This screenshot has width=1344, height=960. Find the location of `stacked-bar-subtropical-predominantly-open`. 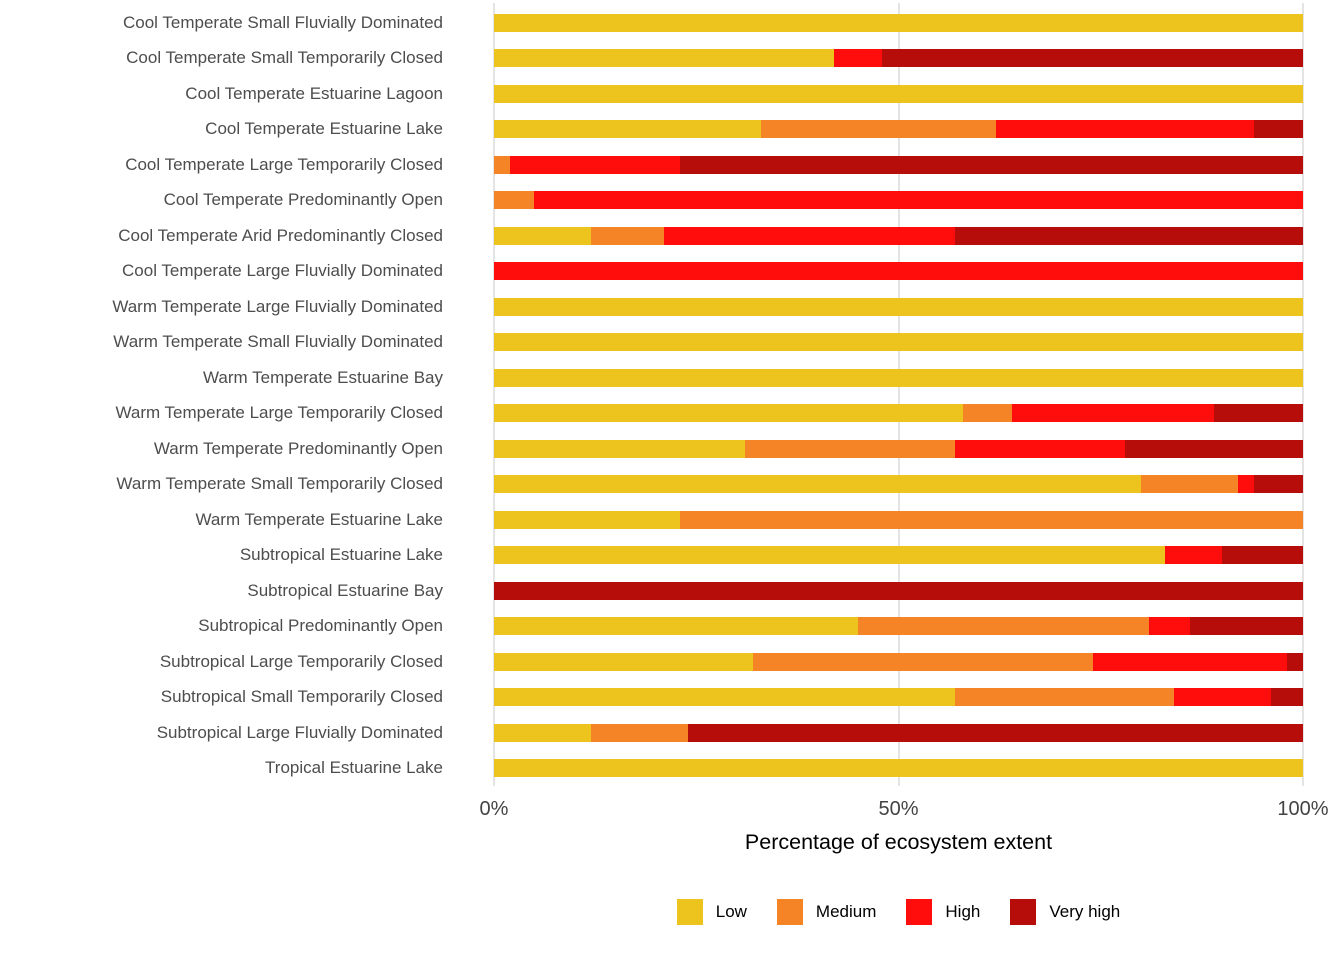

stacked-bar-subtropical-predominantly-open is located at coordinates (898, 626).